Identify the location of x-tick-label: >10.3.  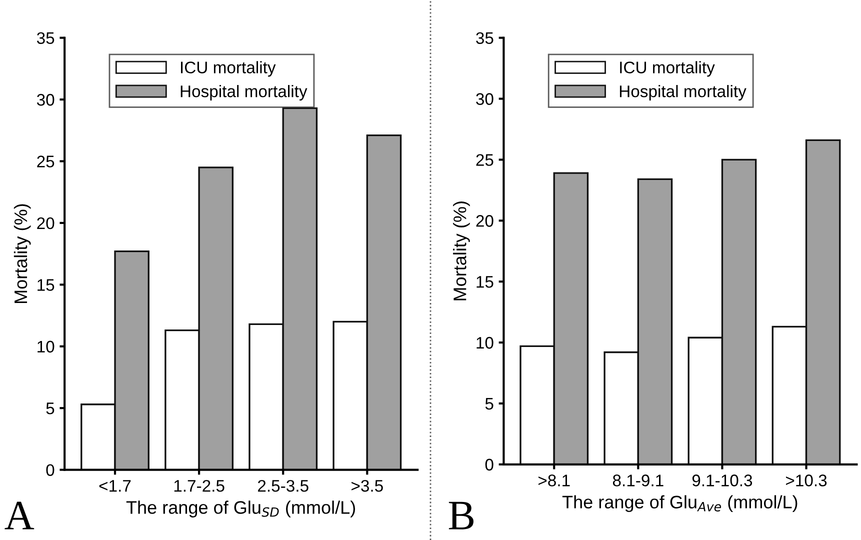
(806, 480).